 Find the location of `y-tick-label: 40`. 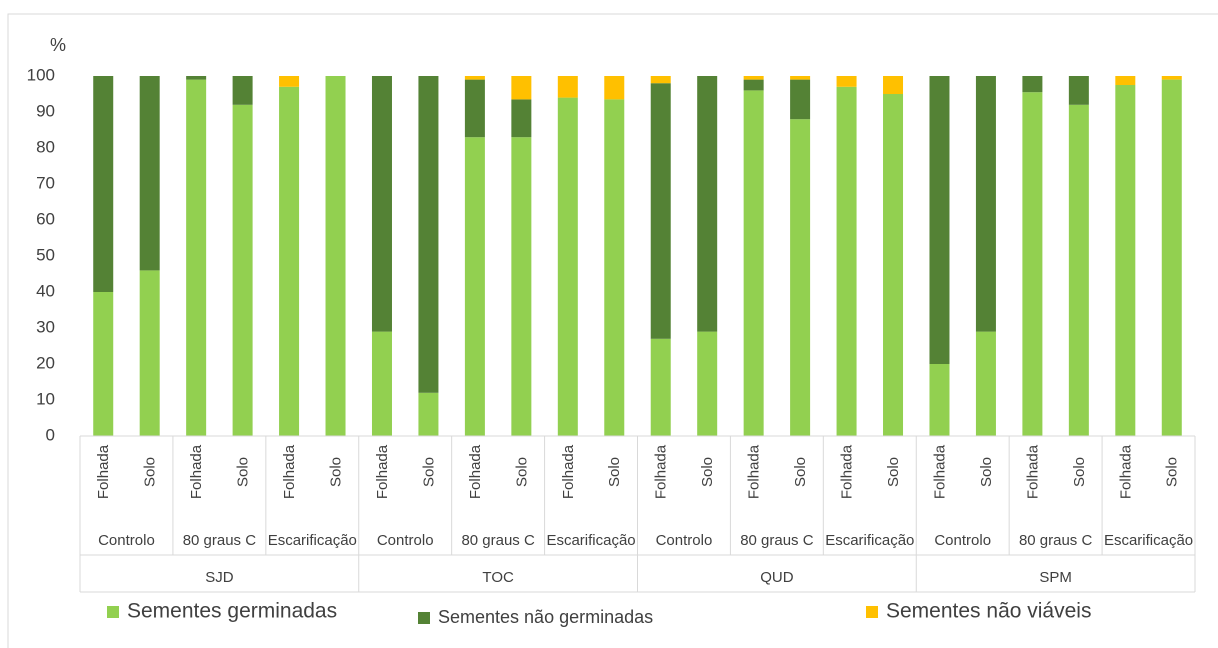

y-tick-label: 40 is located at coordinates (45, 290).